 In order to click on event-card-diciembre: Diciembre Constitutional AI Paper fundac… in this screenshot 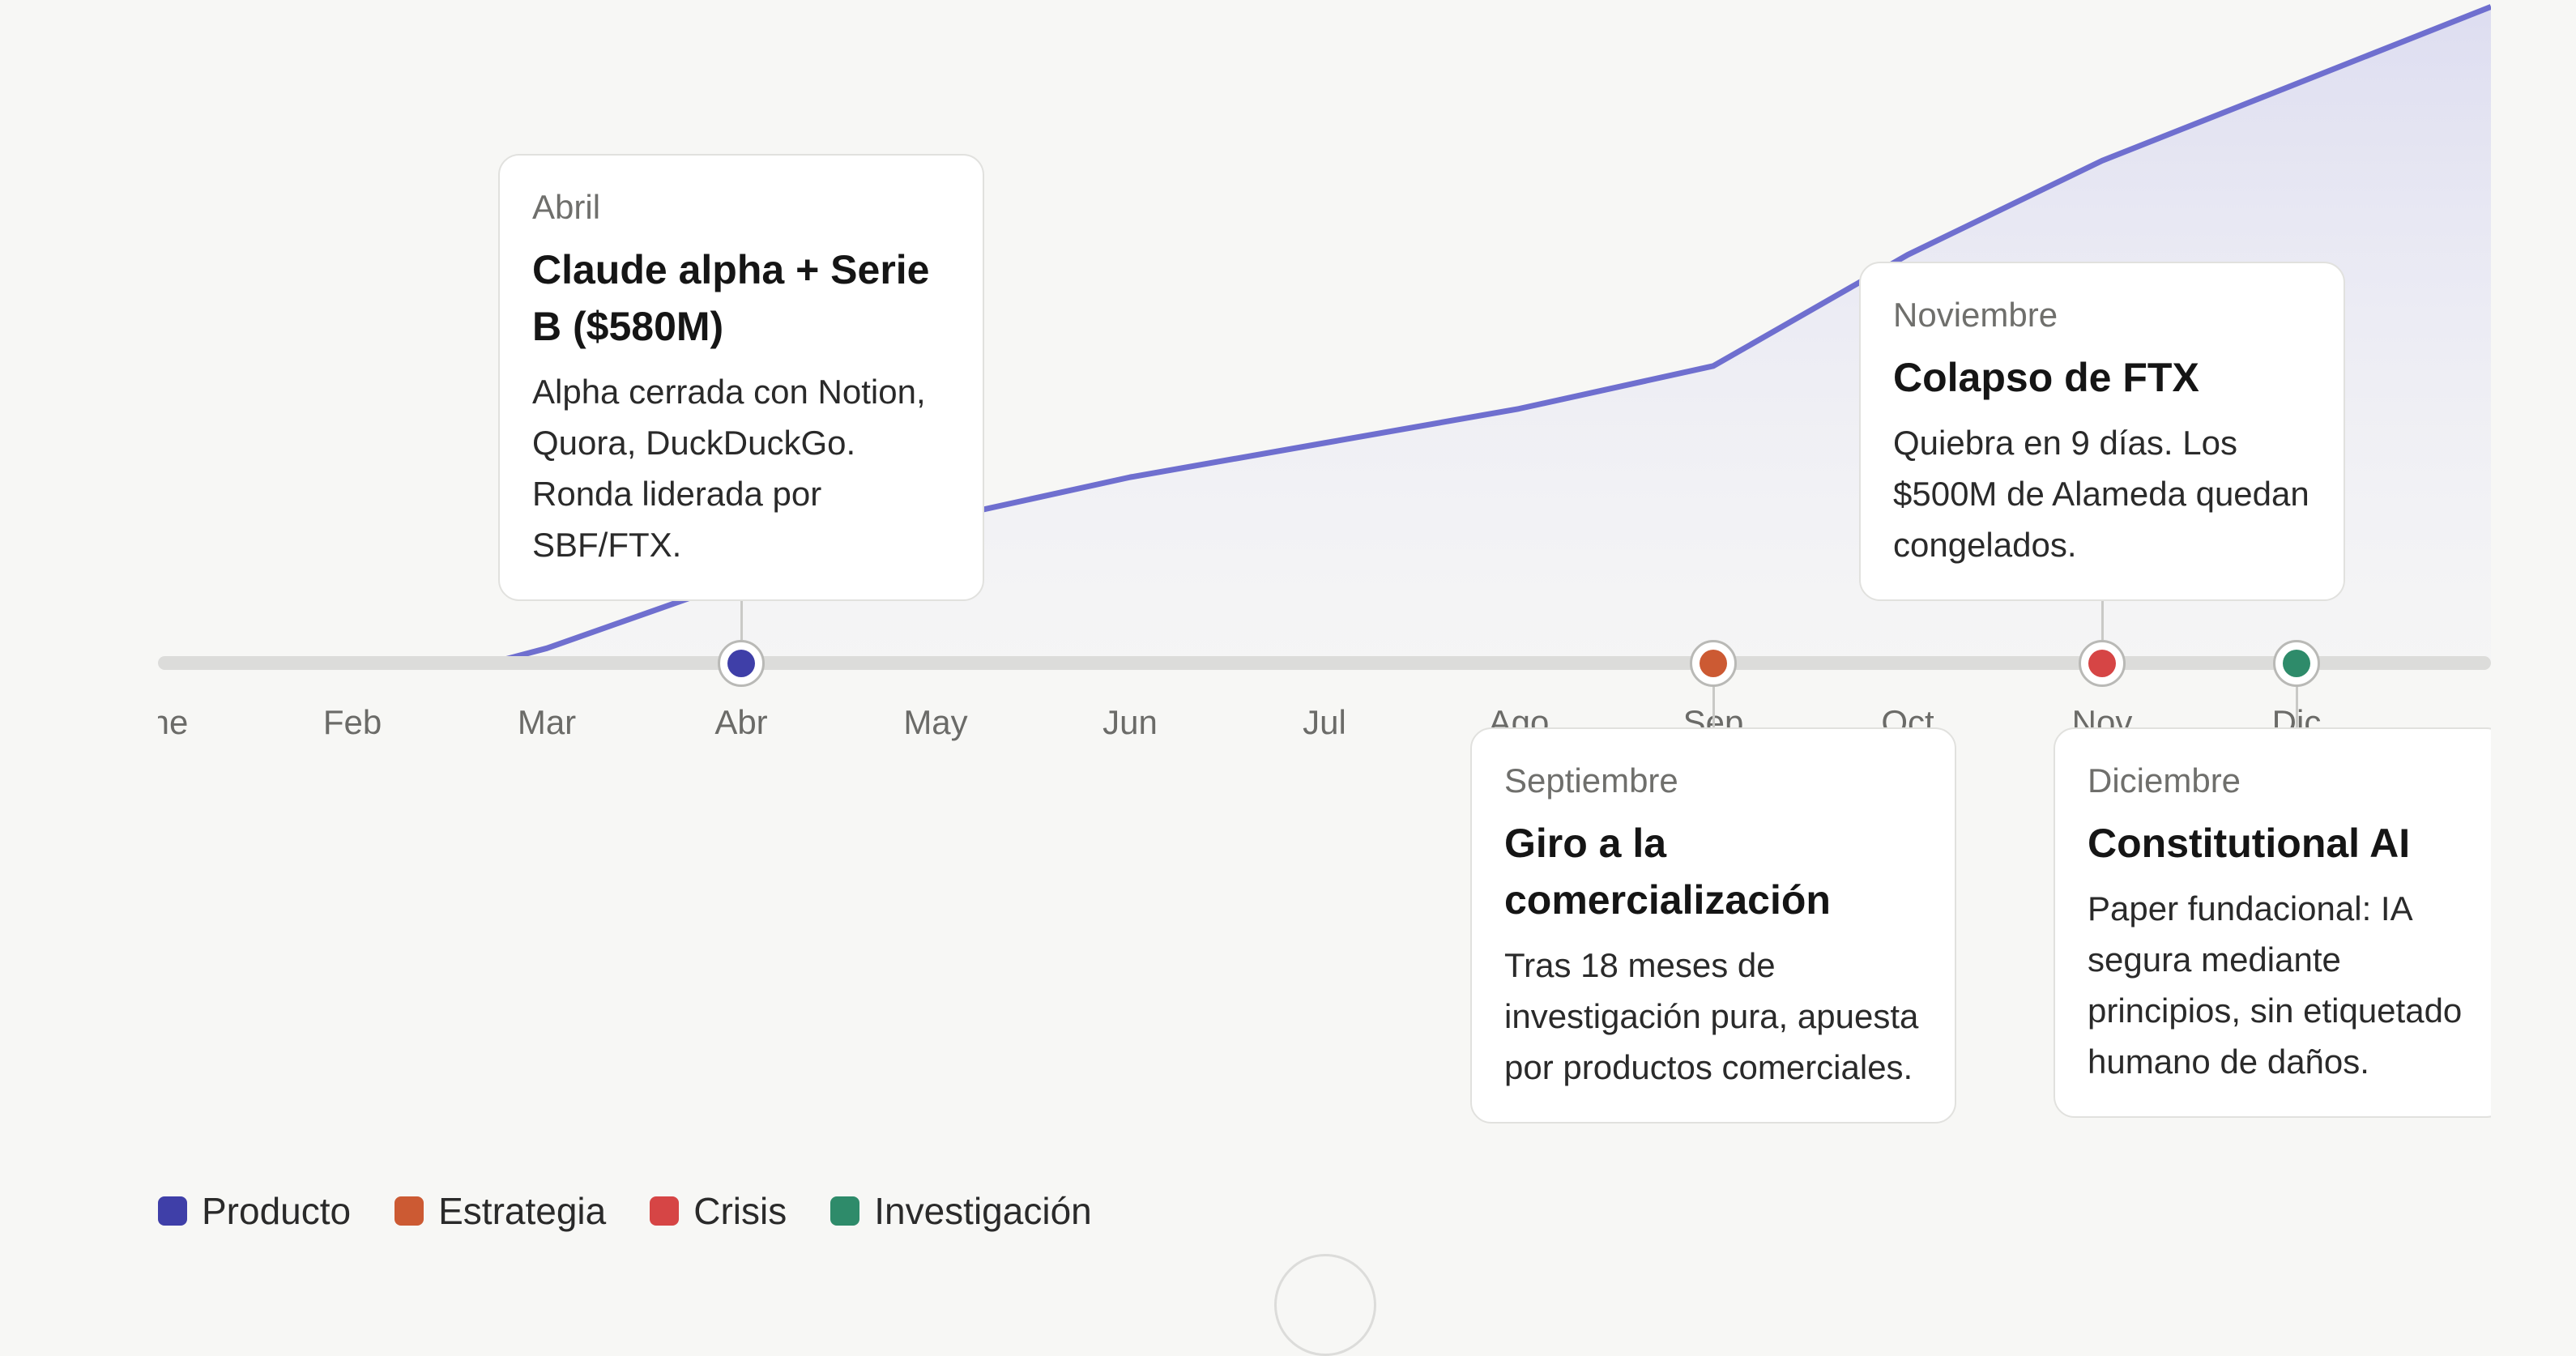, I will do `click(2273, 922)`.